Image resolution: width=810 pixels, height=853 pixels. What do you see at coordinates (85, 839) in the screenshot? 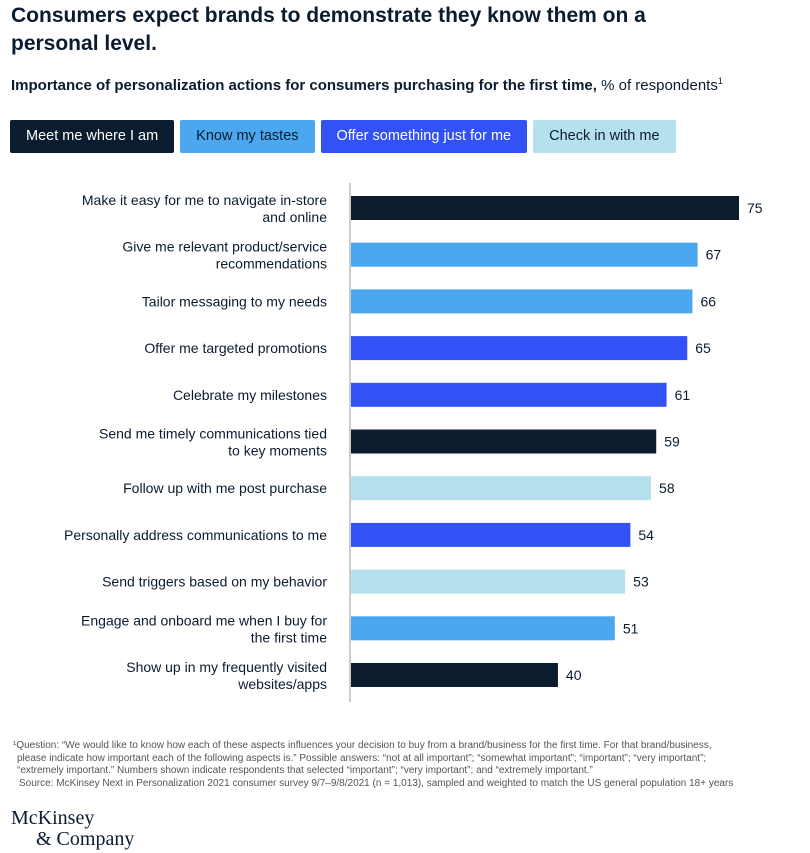
I see `logo-line: & Company` at bounding box center [85, 839].